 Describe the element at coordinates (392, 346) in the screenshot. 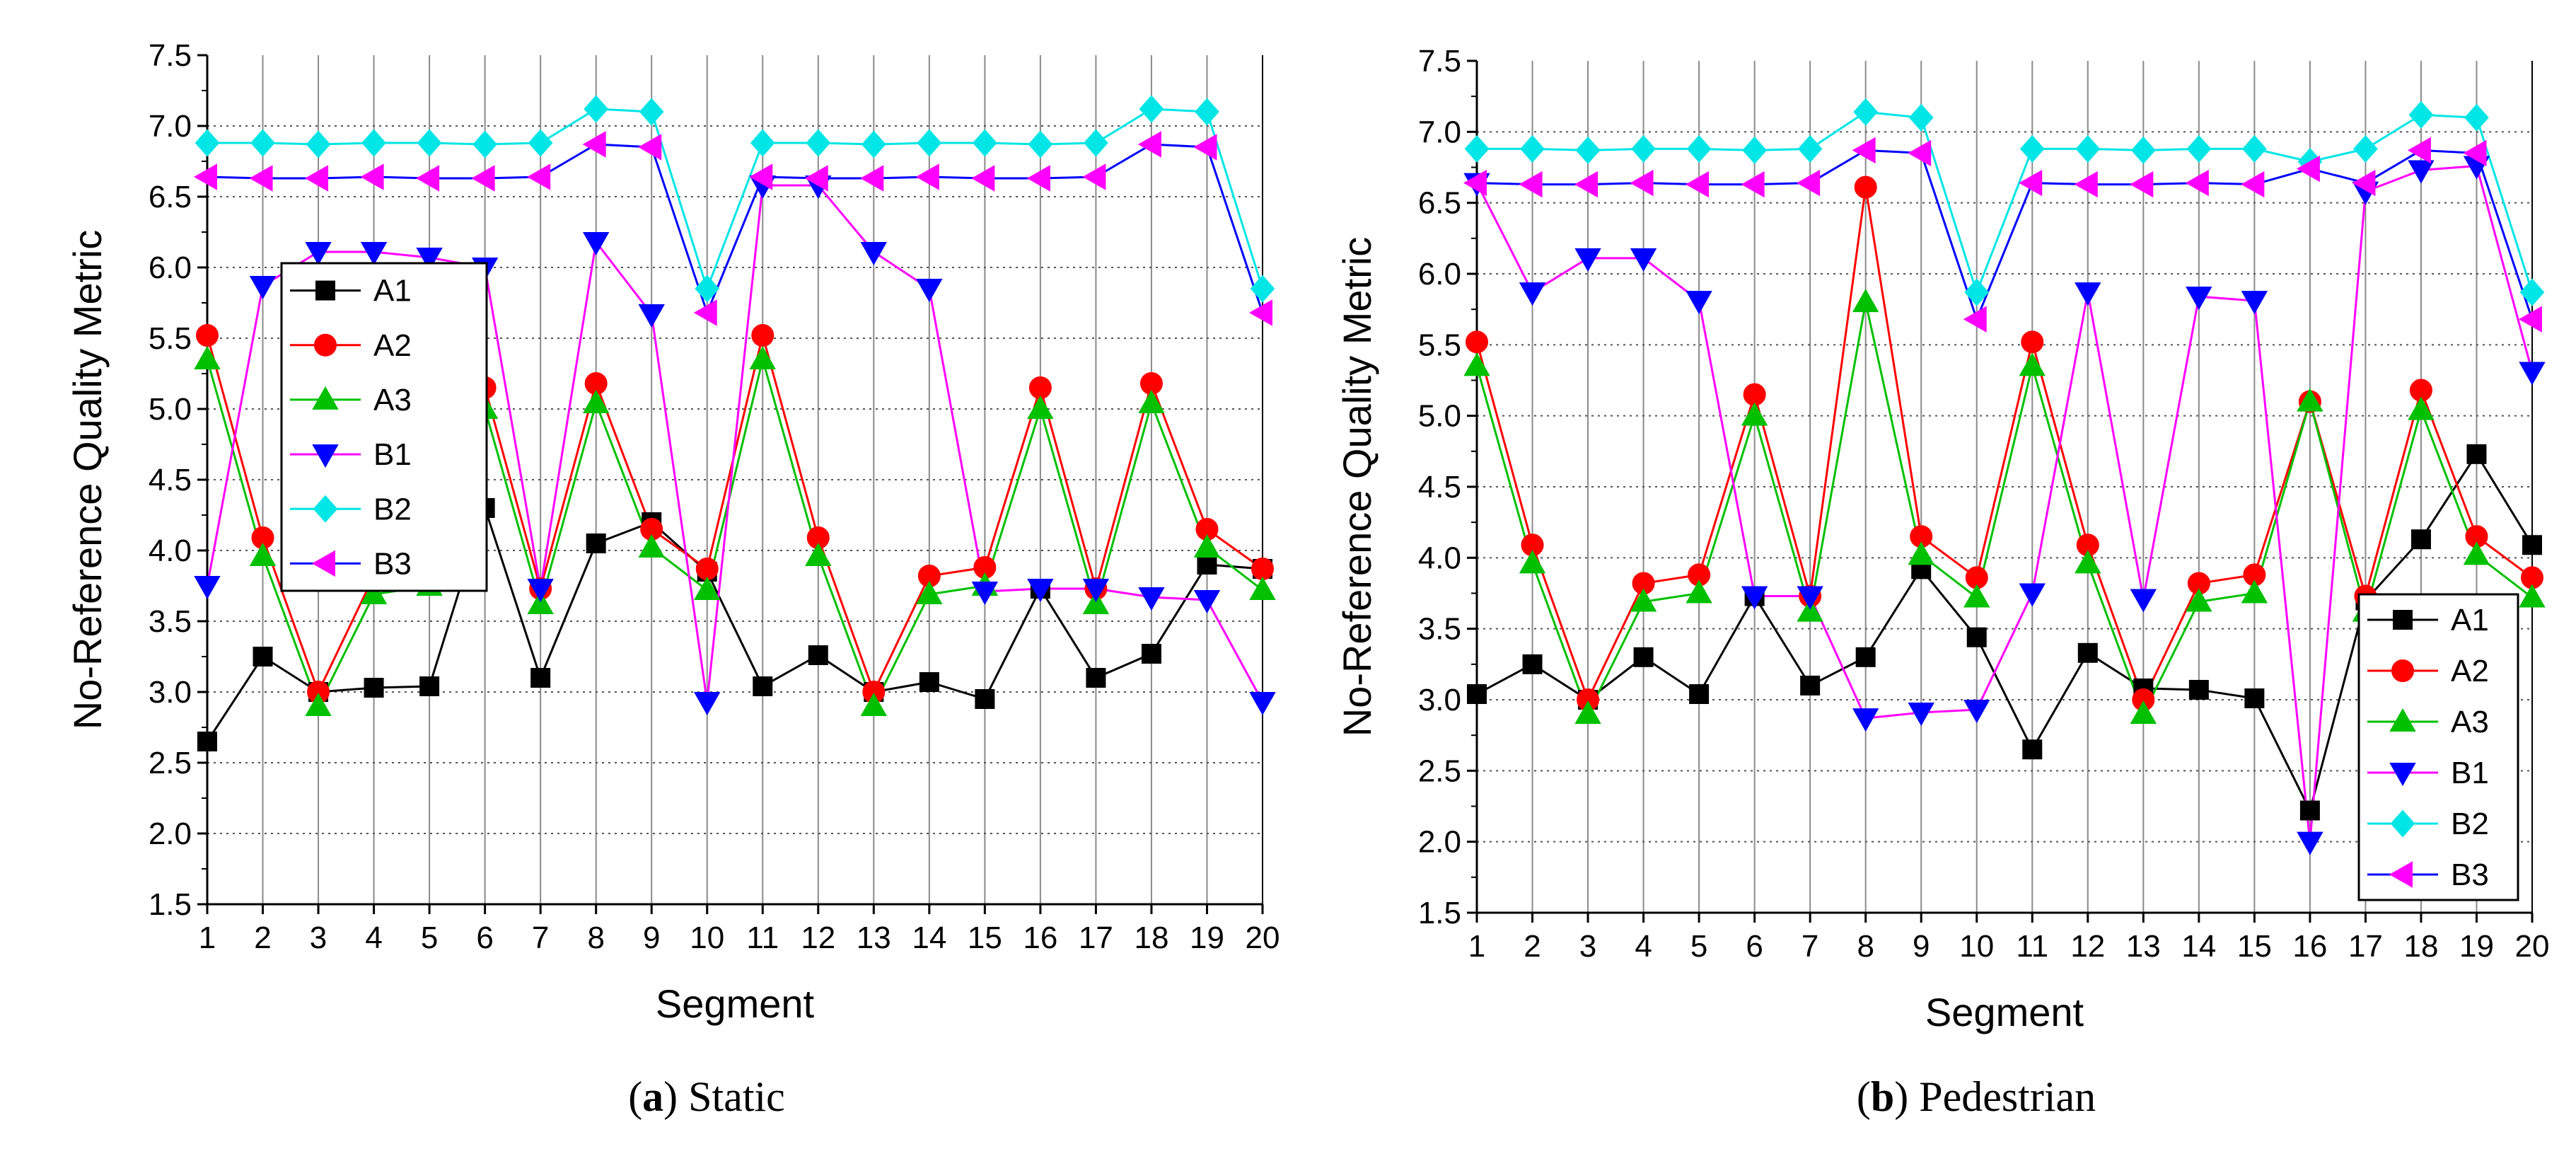

I see `legend-label-a2: A2` at that location.